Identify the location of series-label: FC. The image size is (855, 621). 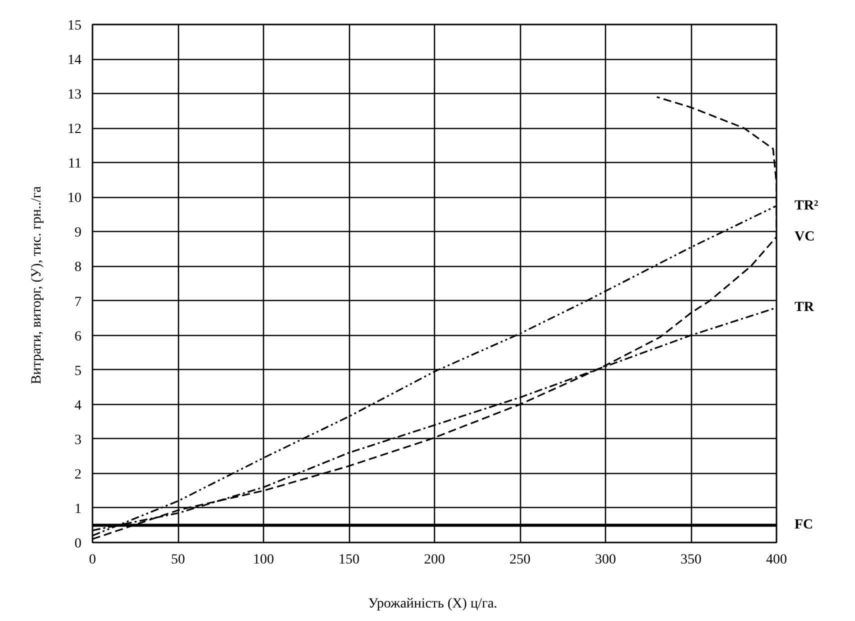
(804, 525).